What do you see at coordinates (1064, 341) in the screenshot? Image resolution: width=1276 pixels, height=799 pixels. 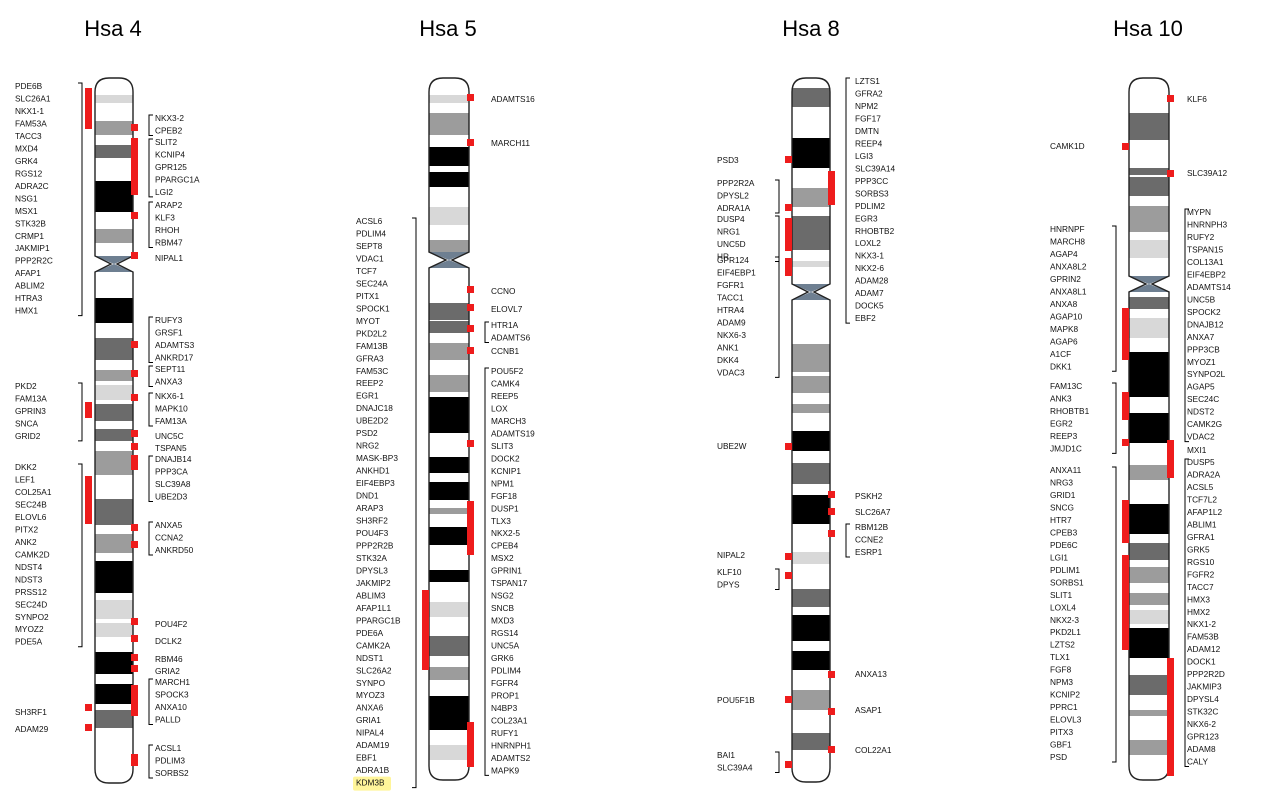 I see `gene-label: AGAP6` at bounding box center [1064, 341].